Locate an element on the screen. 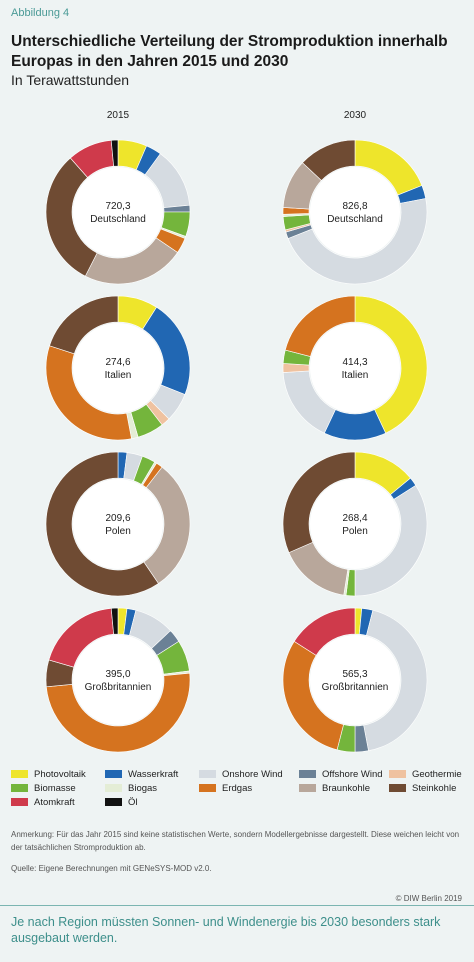 Image resolution: width=474 pixels, height=962 pixels. donut-polen-2030: 268,4 Polen is located at coordinates (355, 524).